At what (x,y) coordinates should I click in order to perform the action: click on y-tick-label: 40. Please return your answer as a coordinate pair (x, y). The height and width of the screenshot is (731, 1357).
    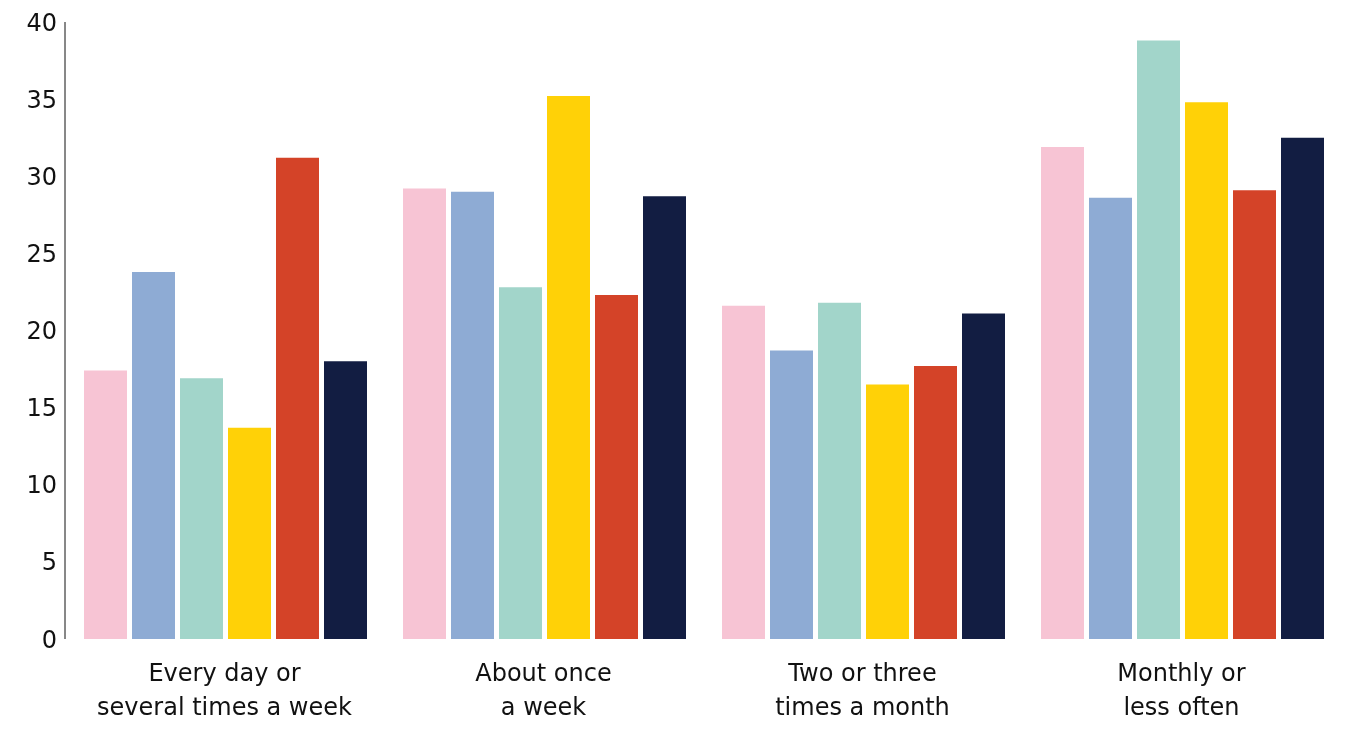
    Looking at the image, I should click on (41, 22).